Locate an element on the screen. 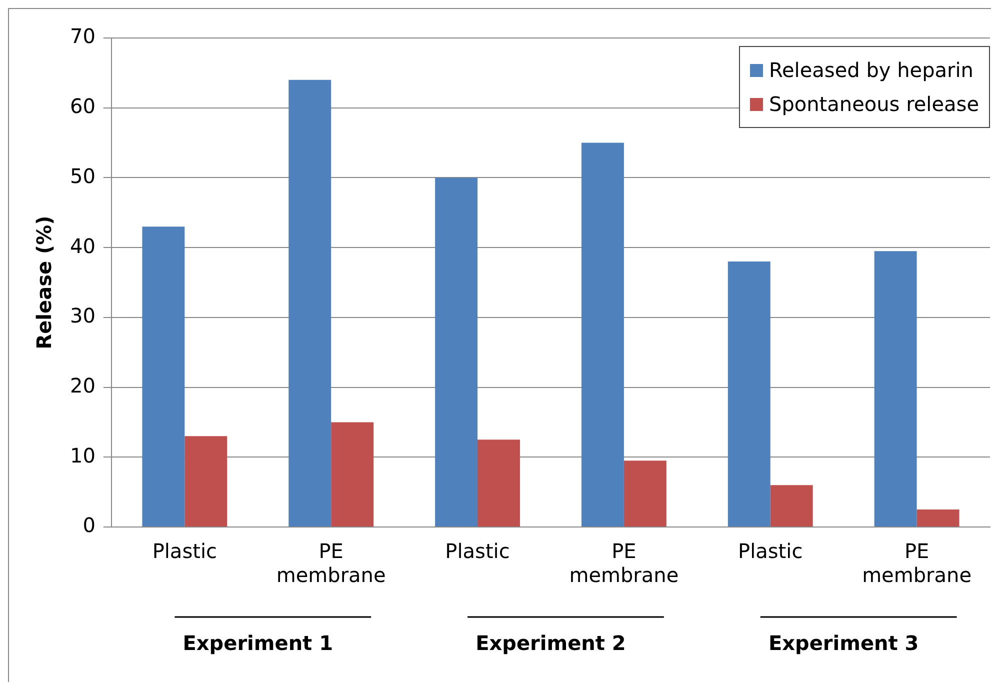  text: Experiment 2 is located at coordinates (551, 643).